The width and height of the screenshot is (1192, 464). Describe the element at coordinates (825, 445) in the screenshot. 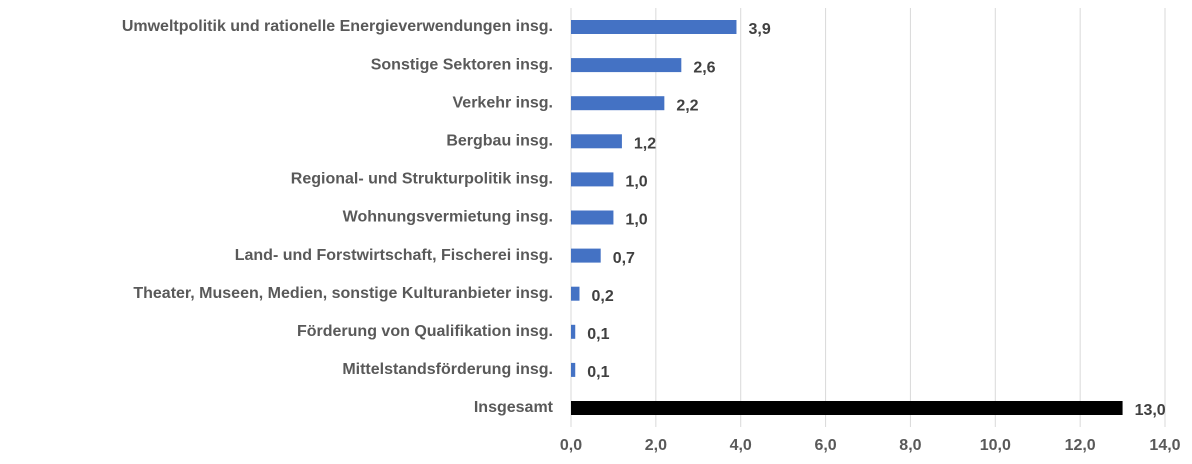

I see `x-tick-label: 6,0` at that location.